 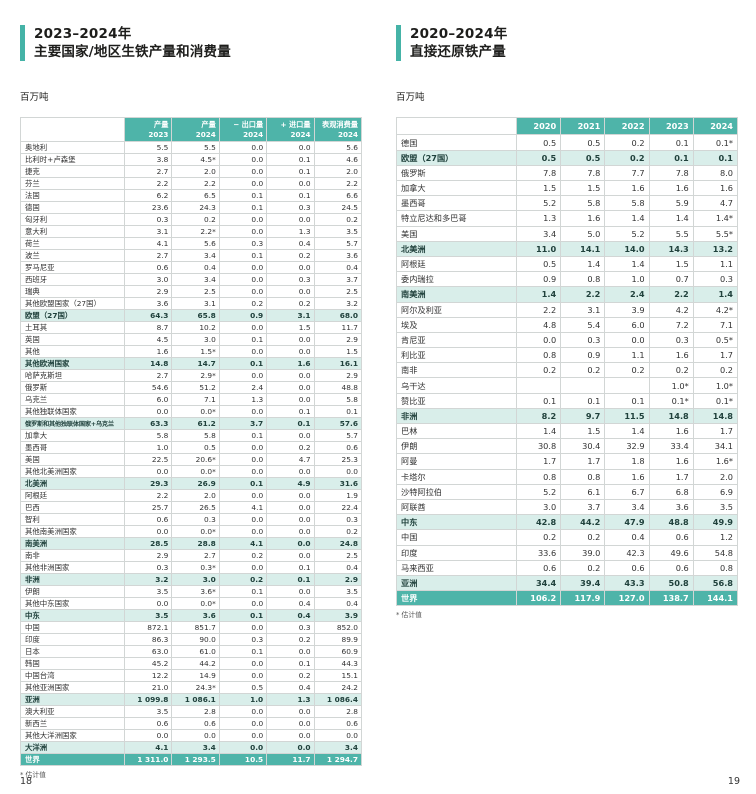 I want to click on cell-value: 1.3, so click(x=290, y=232).